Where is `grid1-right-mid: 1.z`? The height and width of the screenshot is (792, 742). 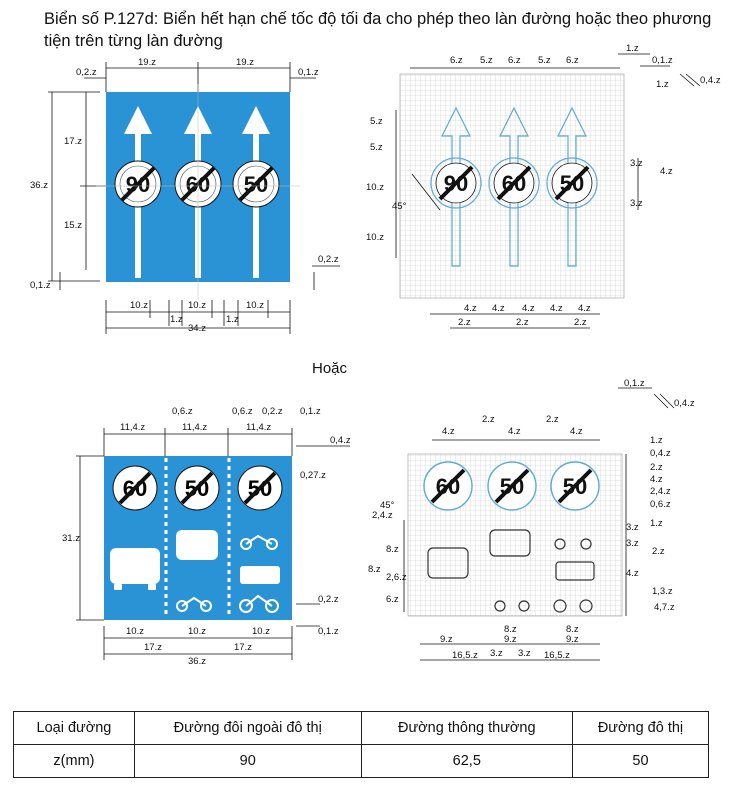 grid1-right-mid: 1.z is located at coordinates (662, 84).